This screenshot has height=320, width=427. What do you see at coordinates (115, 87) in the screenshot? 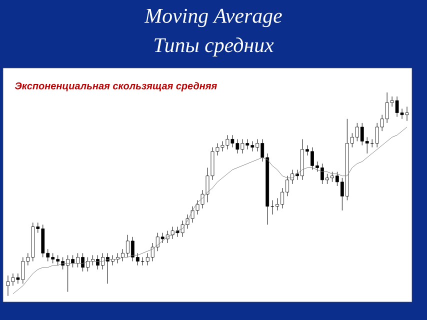
I see `text: Экспоненциальная скользящая средняя` at bounding box center [115, 87].